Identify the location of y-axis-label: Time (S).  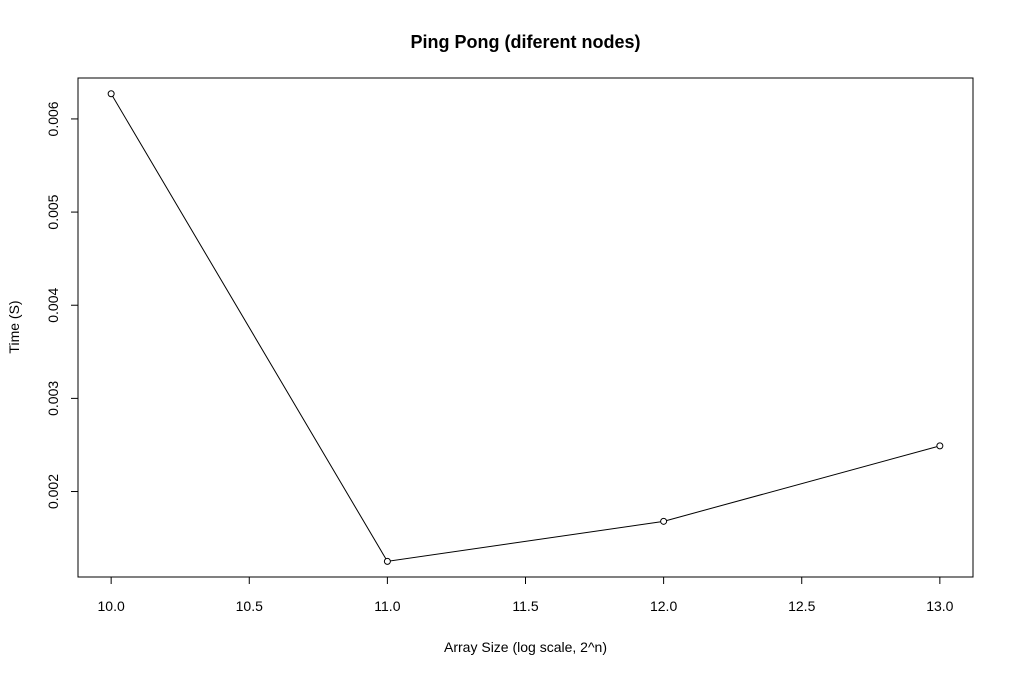
(14, 326).